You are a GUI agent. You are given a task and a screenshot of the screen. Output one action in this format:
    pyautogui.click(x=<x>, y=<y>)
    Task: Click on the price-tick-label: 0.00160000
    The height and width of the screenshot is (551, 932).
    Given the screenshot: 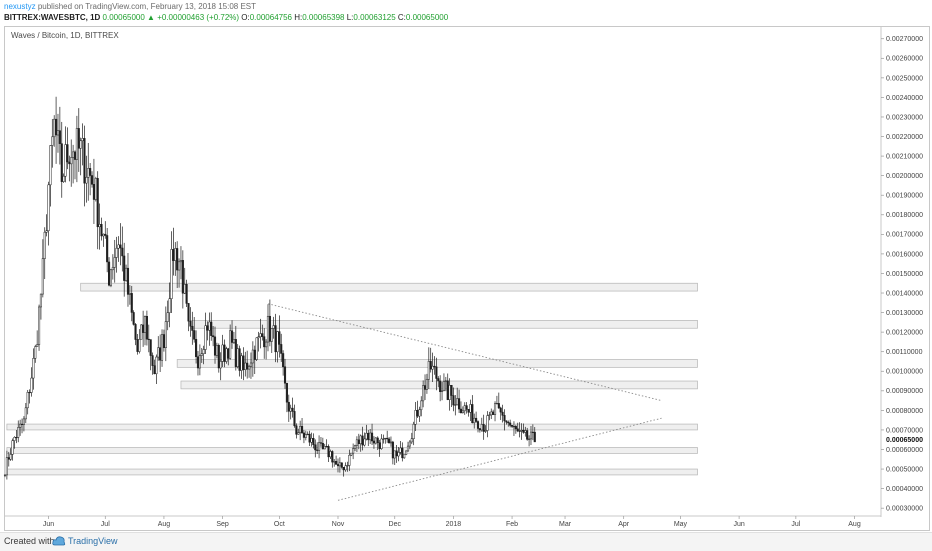 What is the action you would take?
    pyautogui.click(x=904, y=254)
    